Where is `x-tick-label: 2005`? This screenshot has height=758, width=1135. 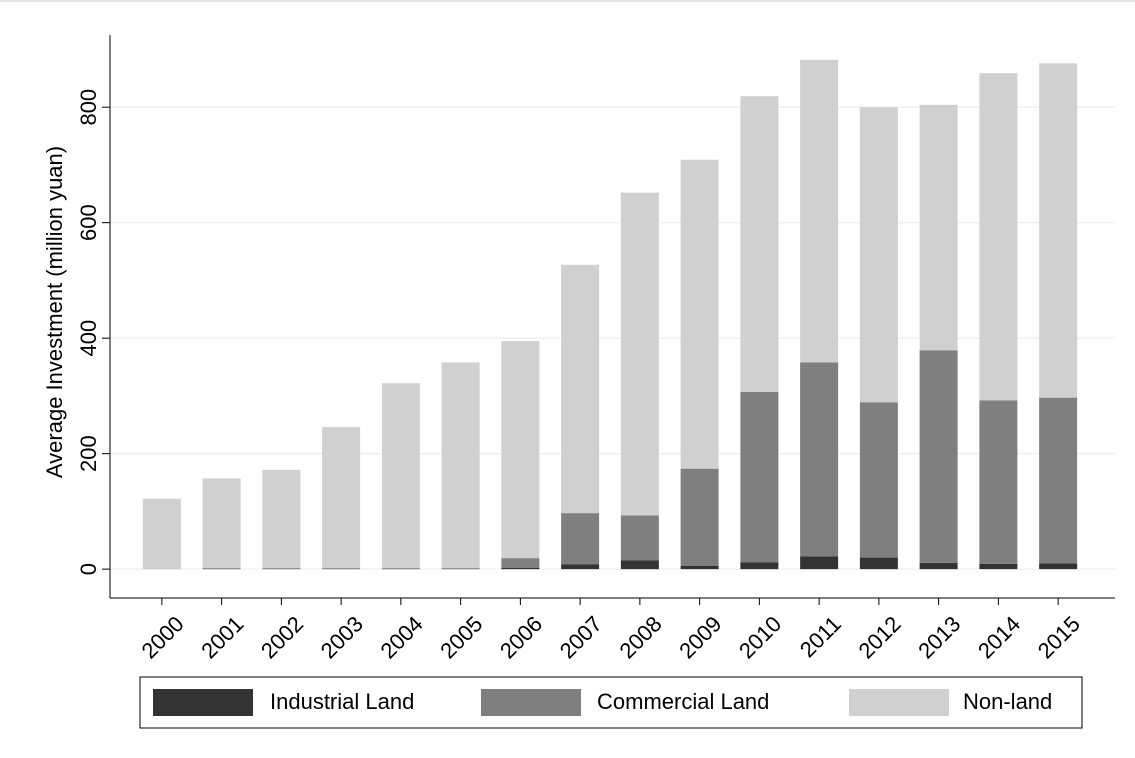
x-tick-label: 2005 is located at coordinates (461, 637).